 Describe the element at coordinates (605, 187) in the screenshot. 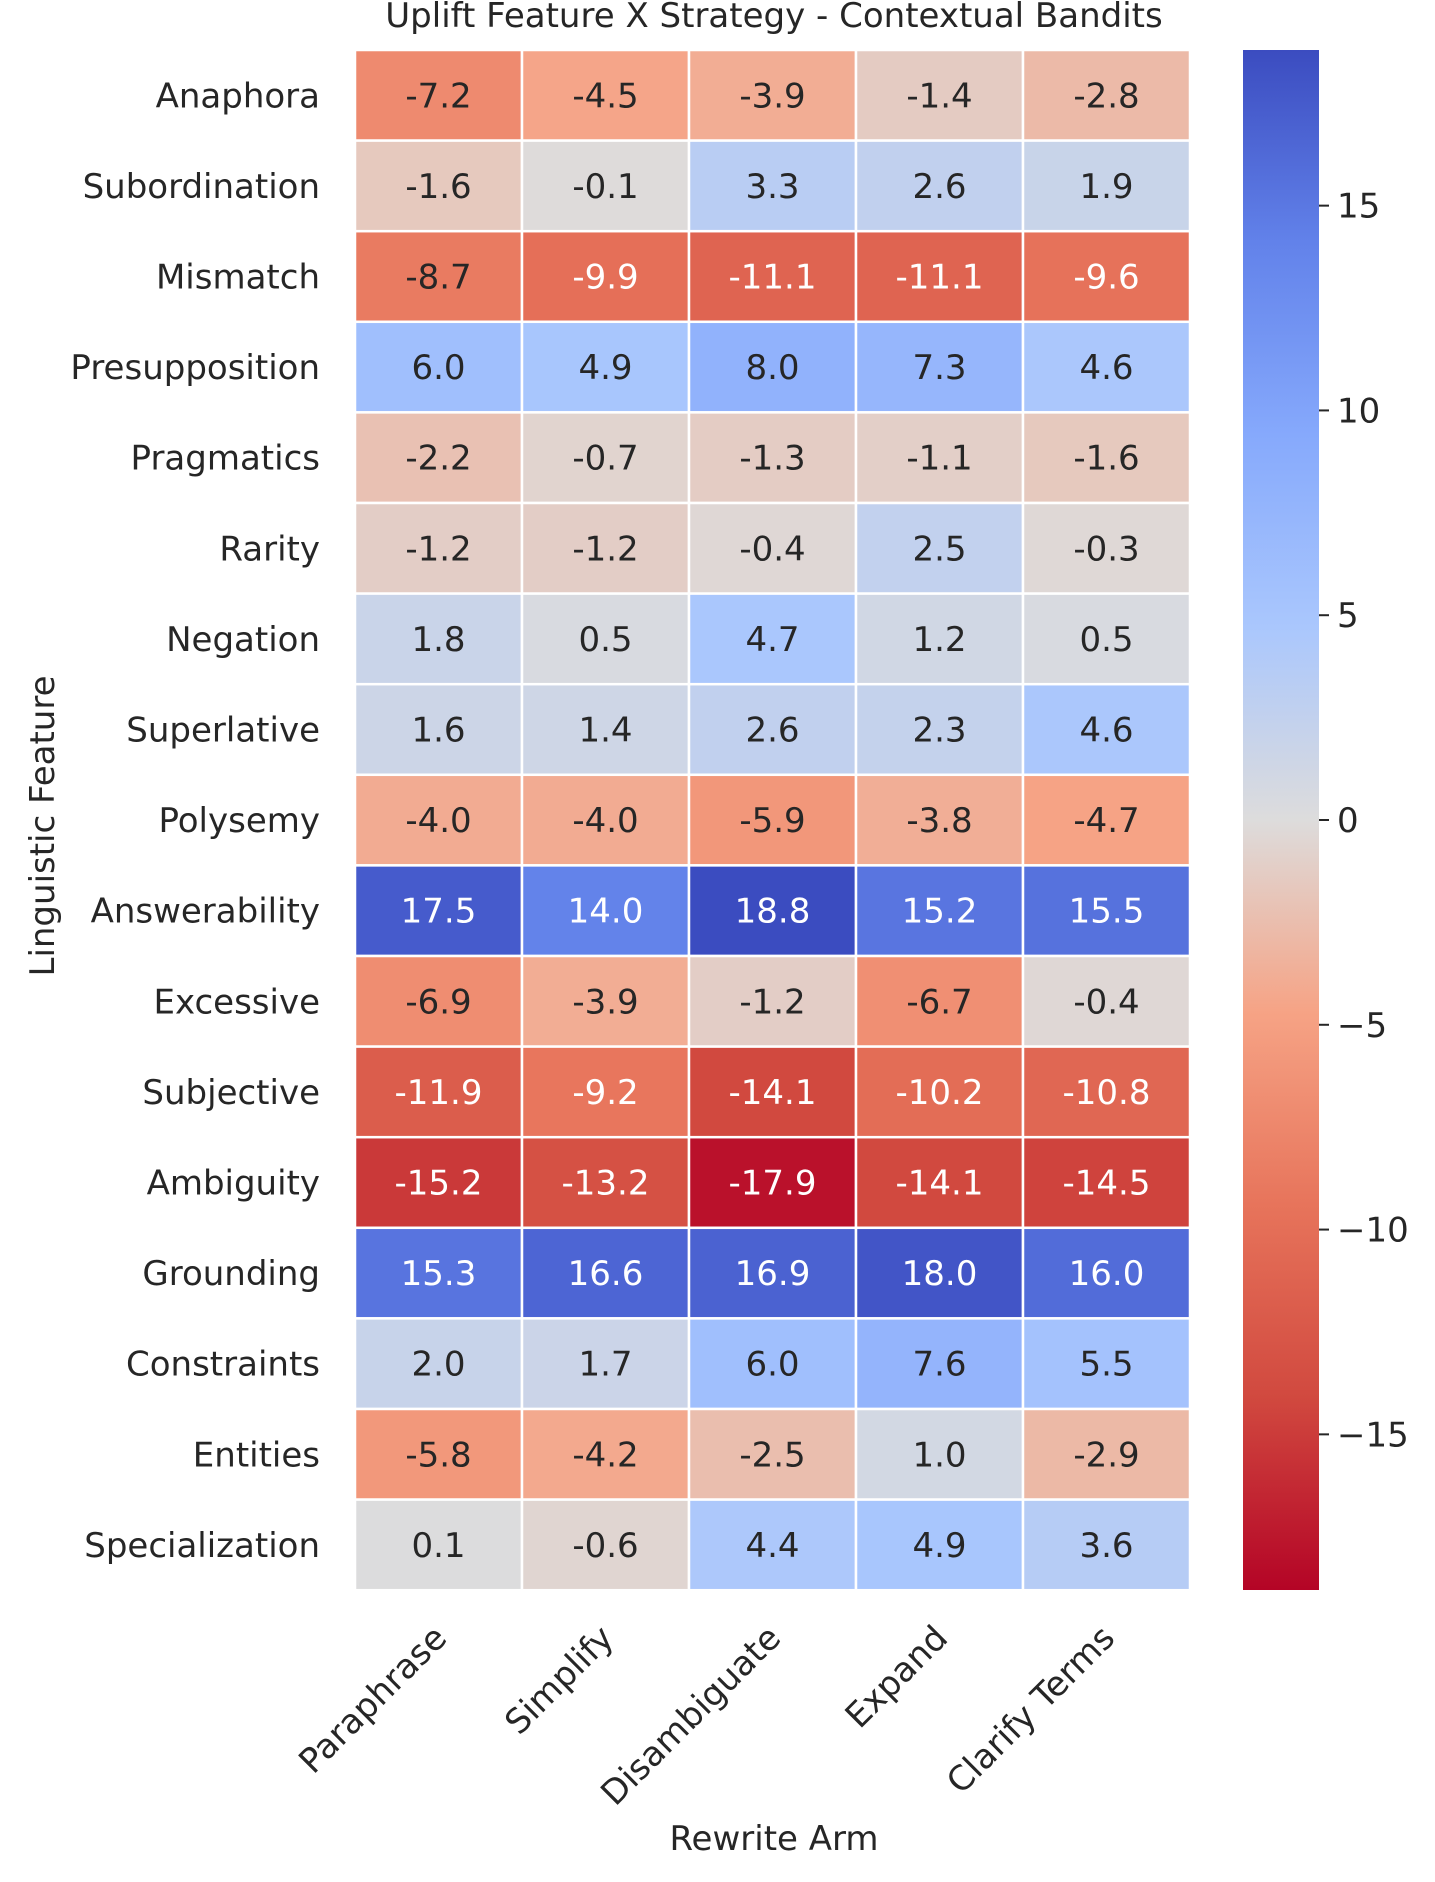

I see `cell-value-label: -0.1` at that location.